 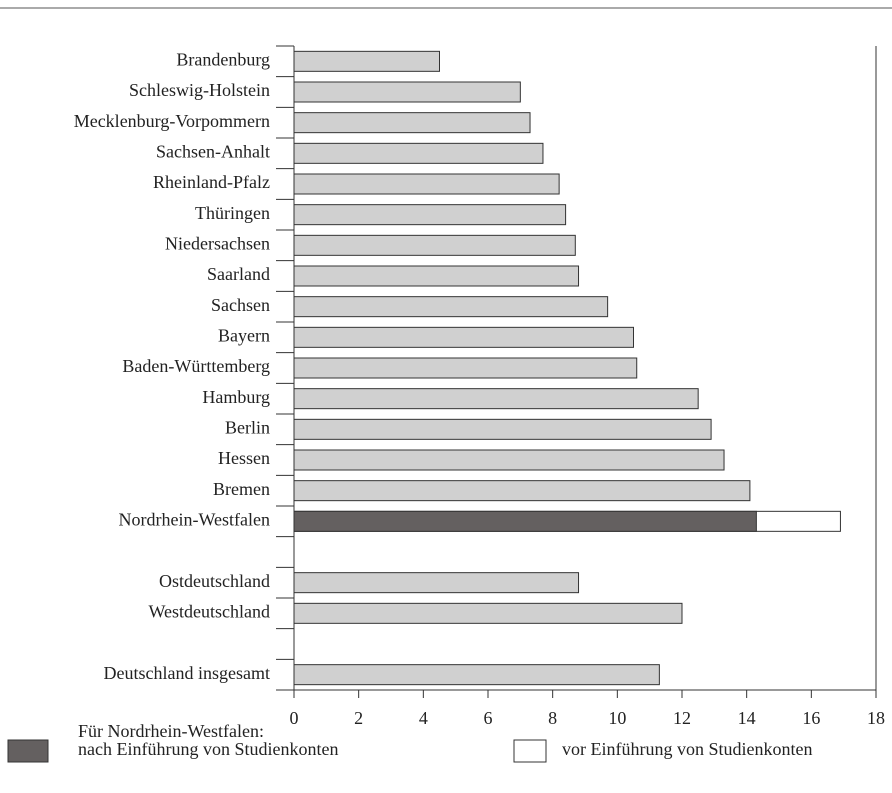 What do you see at coordinates (488, 718) in the screenshot?
I see `x-tick-label: 6` at bounding box center [488, 718].